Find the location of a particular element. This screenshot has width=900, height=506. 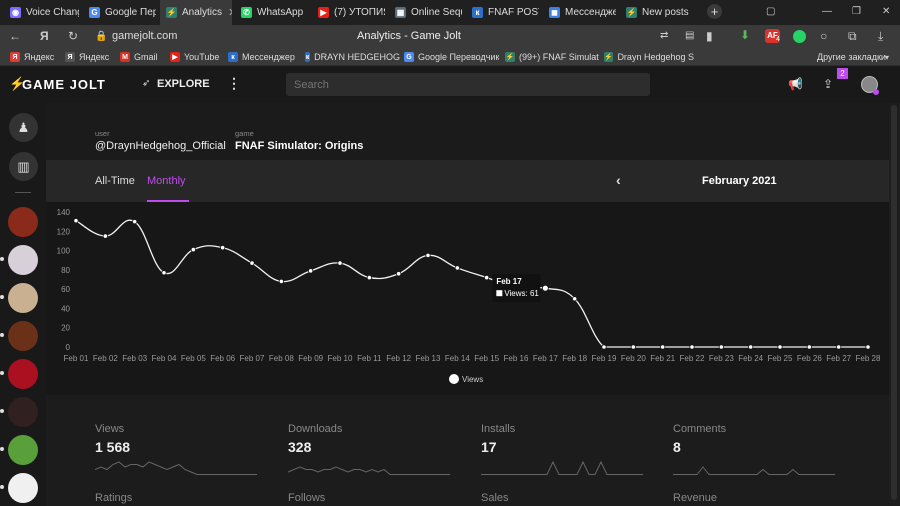

adblock-icon: AF is located at coordinates (772, 36).